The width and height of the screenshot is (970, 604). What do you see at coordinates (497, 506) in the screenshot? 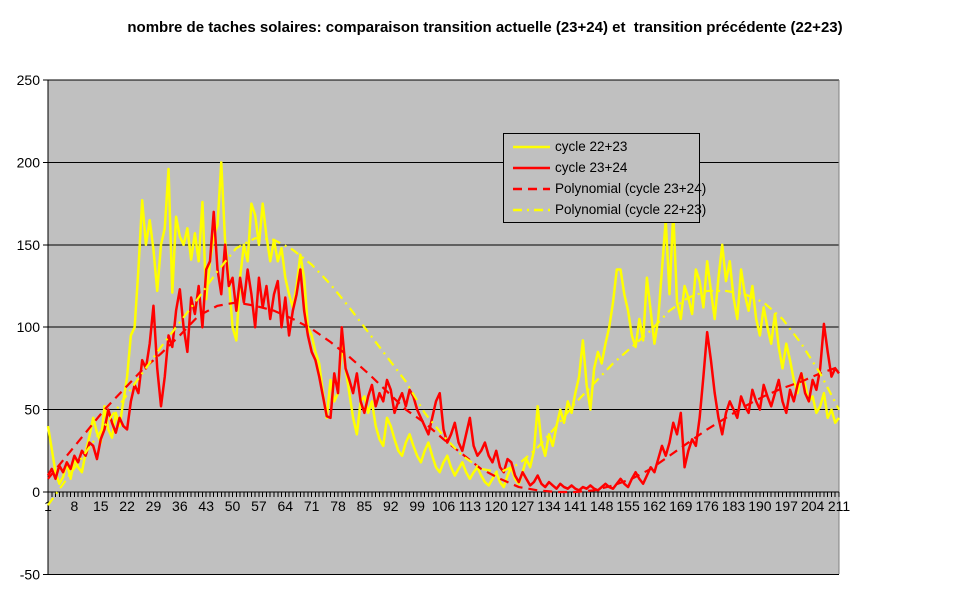
I see `x-axis-label-120: 120` at bounding box center [497, 506].